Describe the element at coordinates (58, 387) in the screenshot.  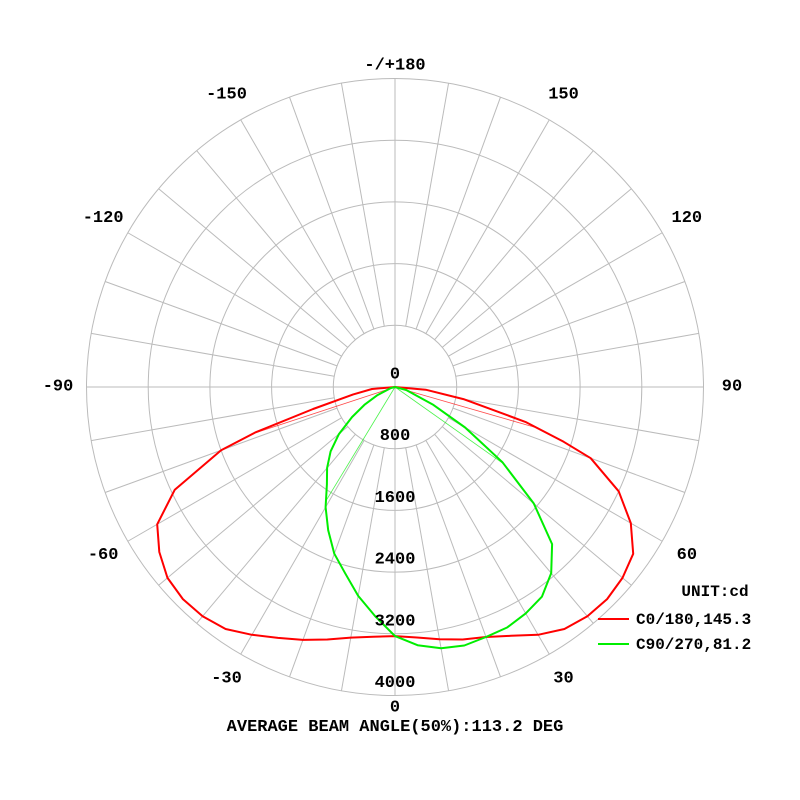
I see `angle-tick-label: -90` at that location.